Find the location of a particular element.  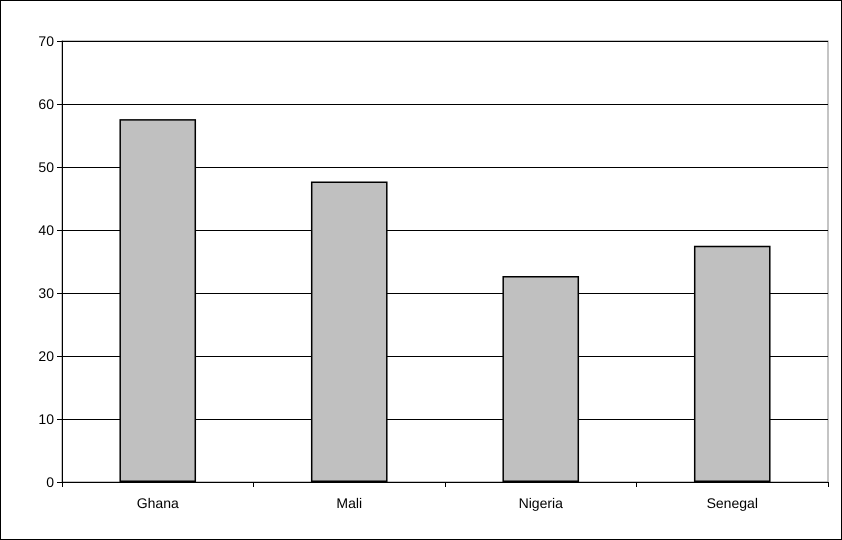

y-tick-label: 0 is located at coordinates (50, 482).